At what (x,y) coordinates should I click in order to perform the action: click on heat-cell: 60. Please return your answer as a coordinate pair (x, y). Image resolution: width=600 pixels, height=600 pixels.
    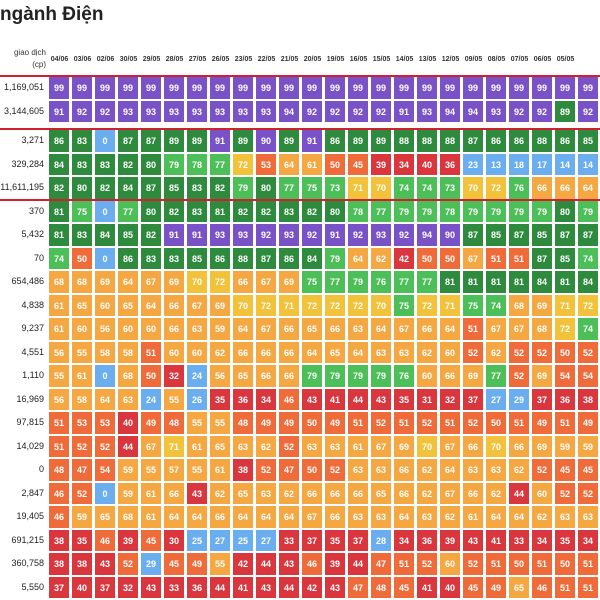
    Looking at the image, I should click on (105, 305).